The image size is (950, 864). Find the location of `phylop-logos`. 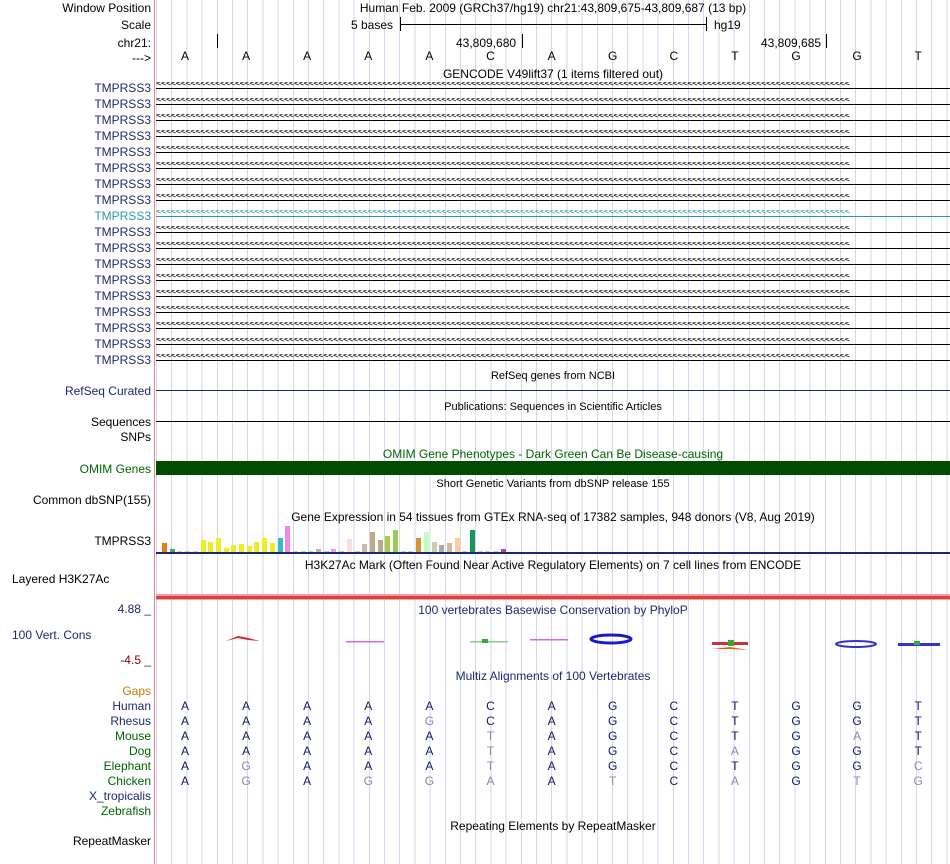

phylop-logos is located at coordinates (553, 645).